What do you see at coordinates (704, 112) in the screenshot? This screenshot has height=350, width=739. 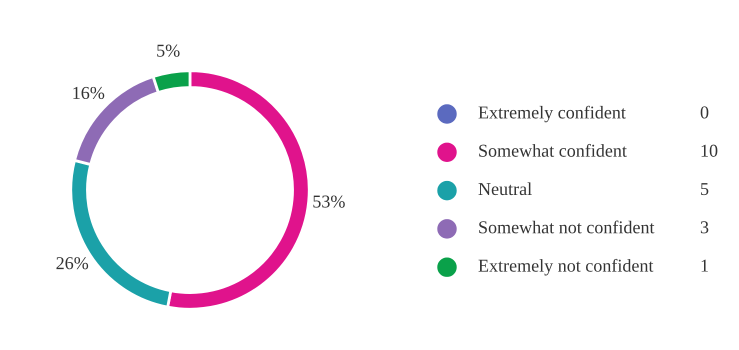 I see `text: 0` at bounding box center [704, 112].